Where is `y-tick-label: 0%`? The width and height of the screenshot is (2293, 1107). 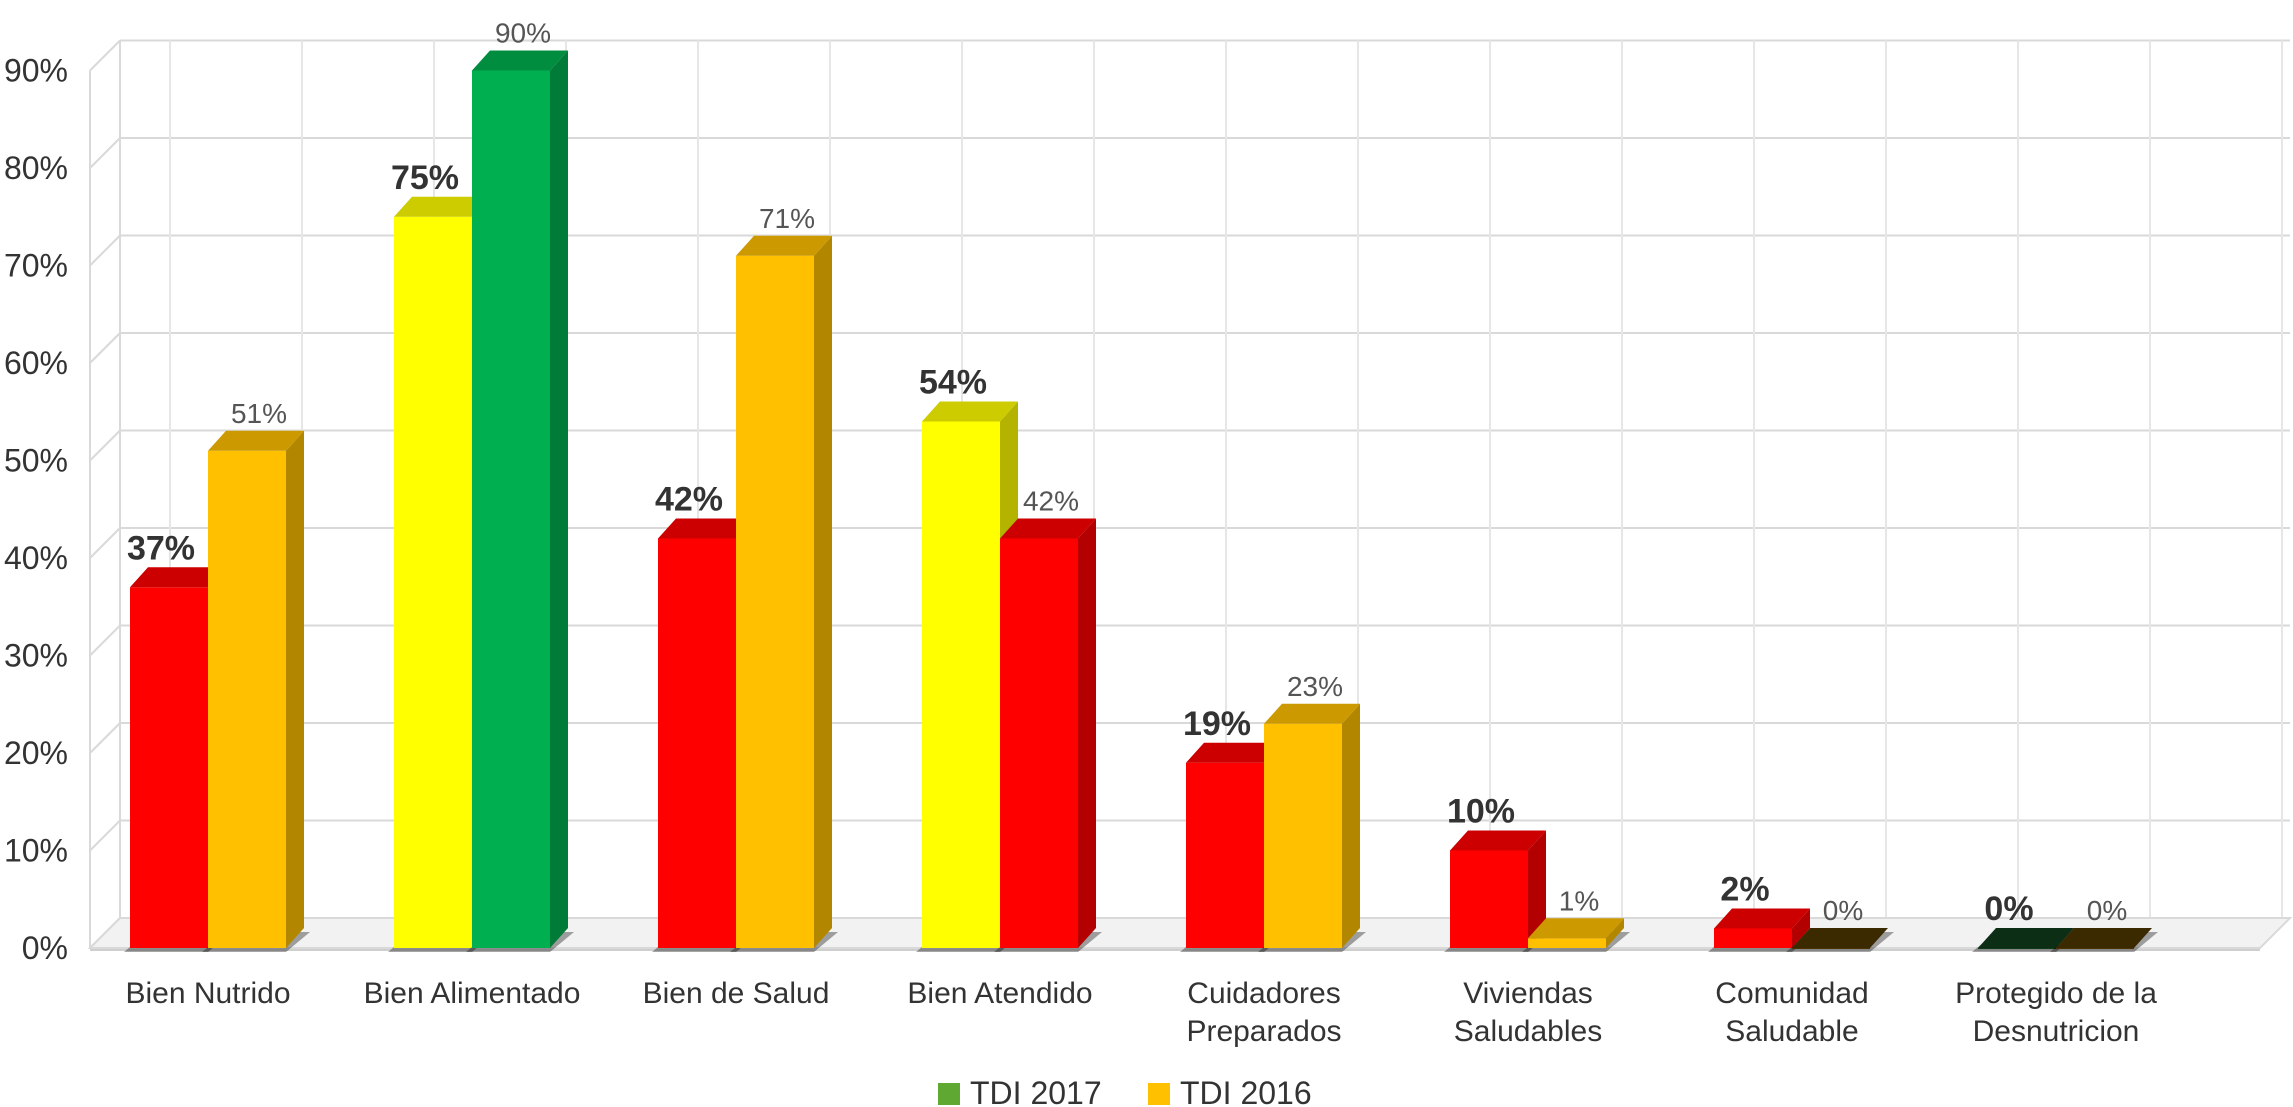 y-tick-label: 0% is located at coordinates (45, 948).